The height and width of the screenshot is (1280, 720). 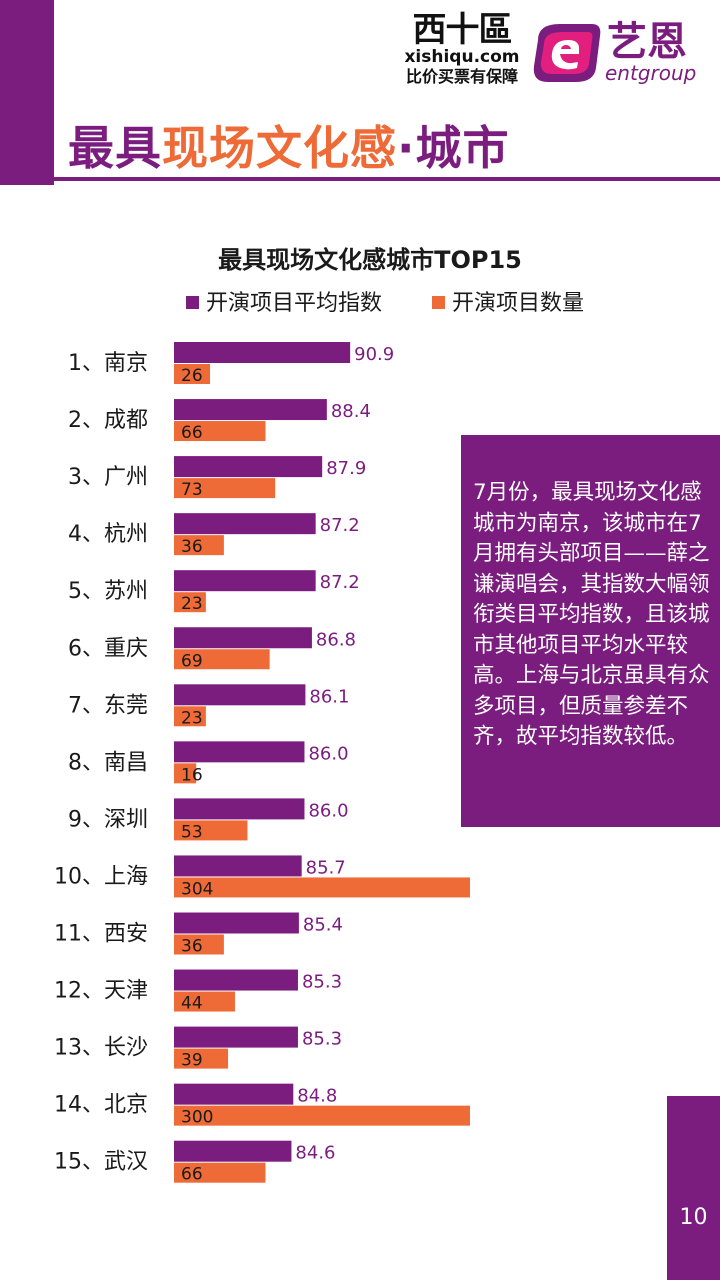 What do you see at coordinates (279, 148) in the screenshot?
I see `page-title-part2: 现场文化感` at bounding box center [279, 148].